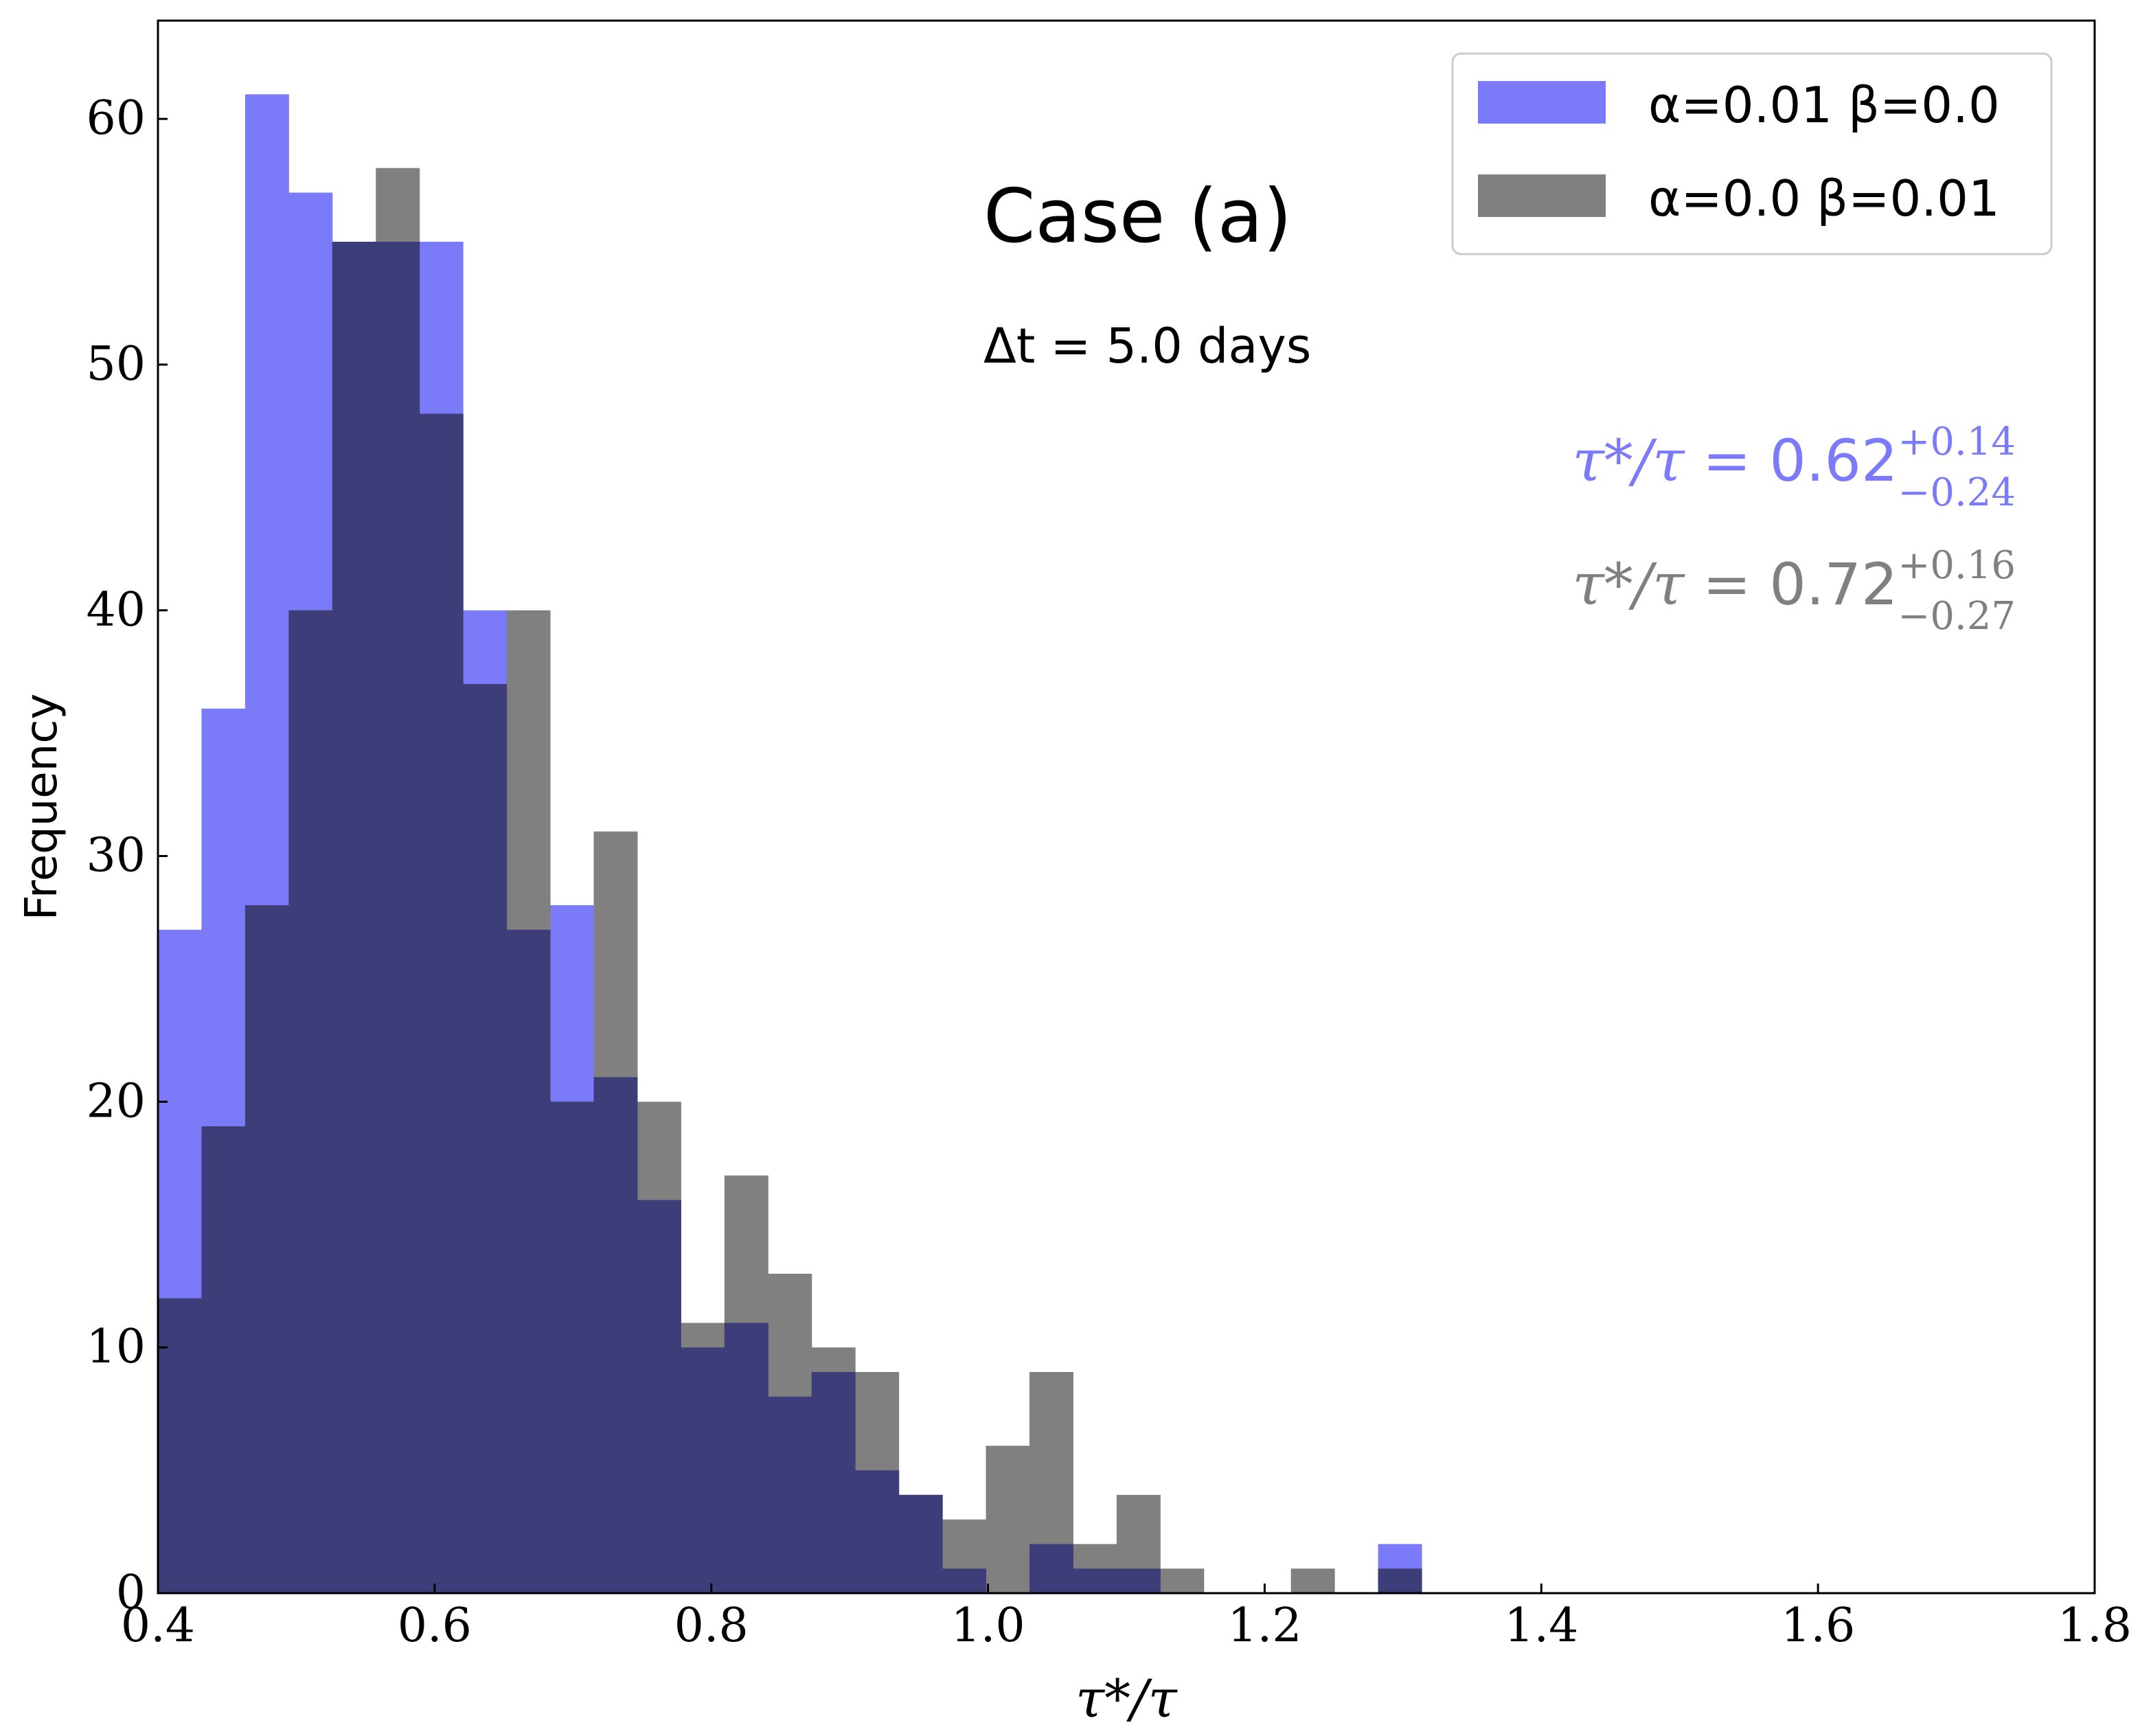  What do you see at coordinates (1957, 616) in the screenshot?
I see `annotation-lower-error: −0.27` at bounding box center [1957, 616].